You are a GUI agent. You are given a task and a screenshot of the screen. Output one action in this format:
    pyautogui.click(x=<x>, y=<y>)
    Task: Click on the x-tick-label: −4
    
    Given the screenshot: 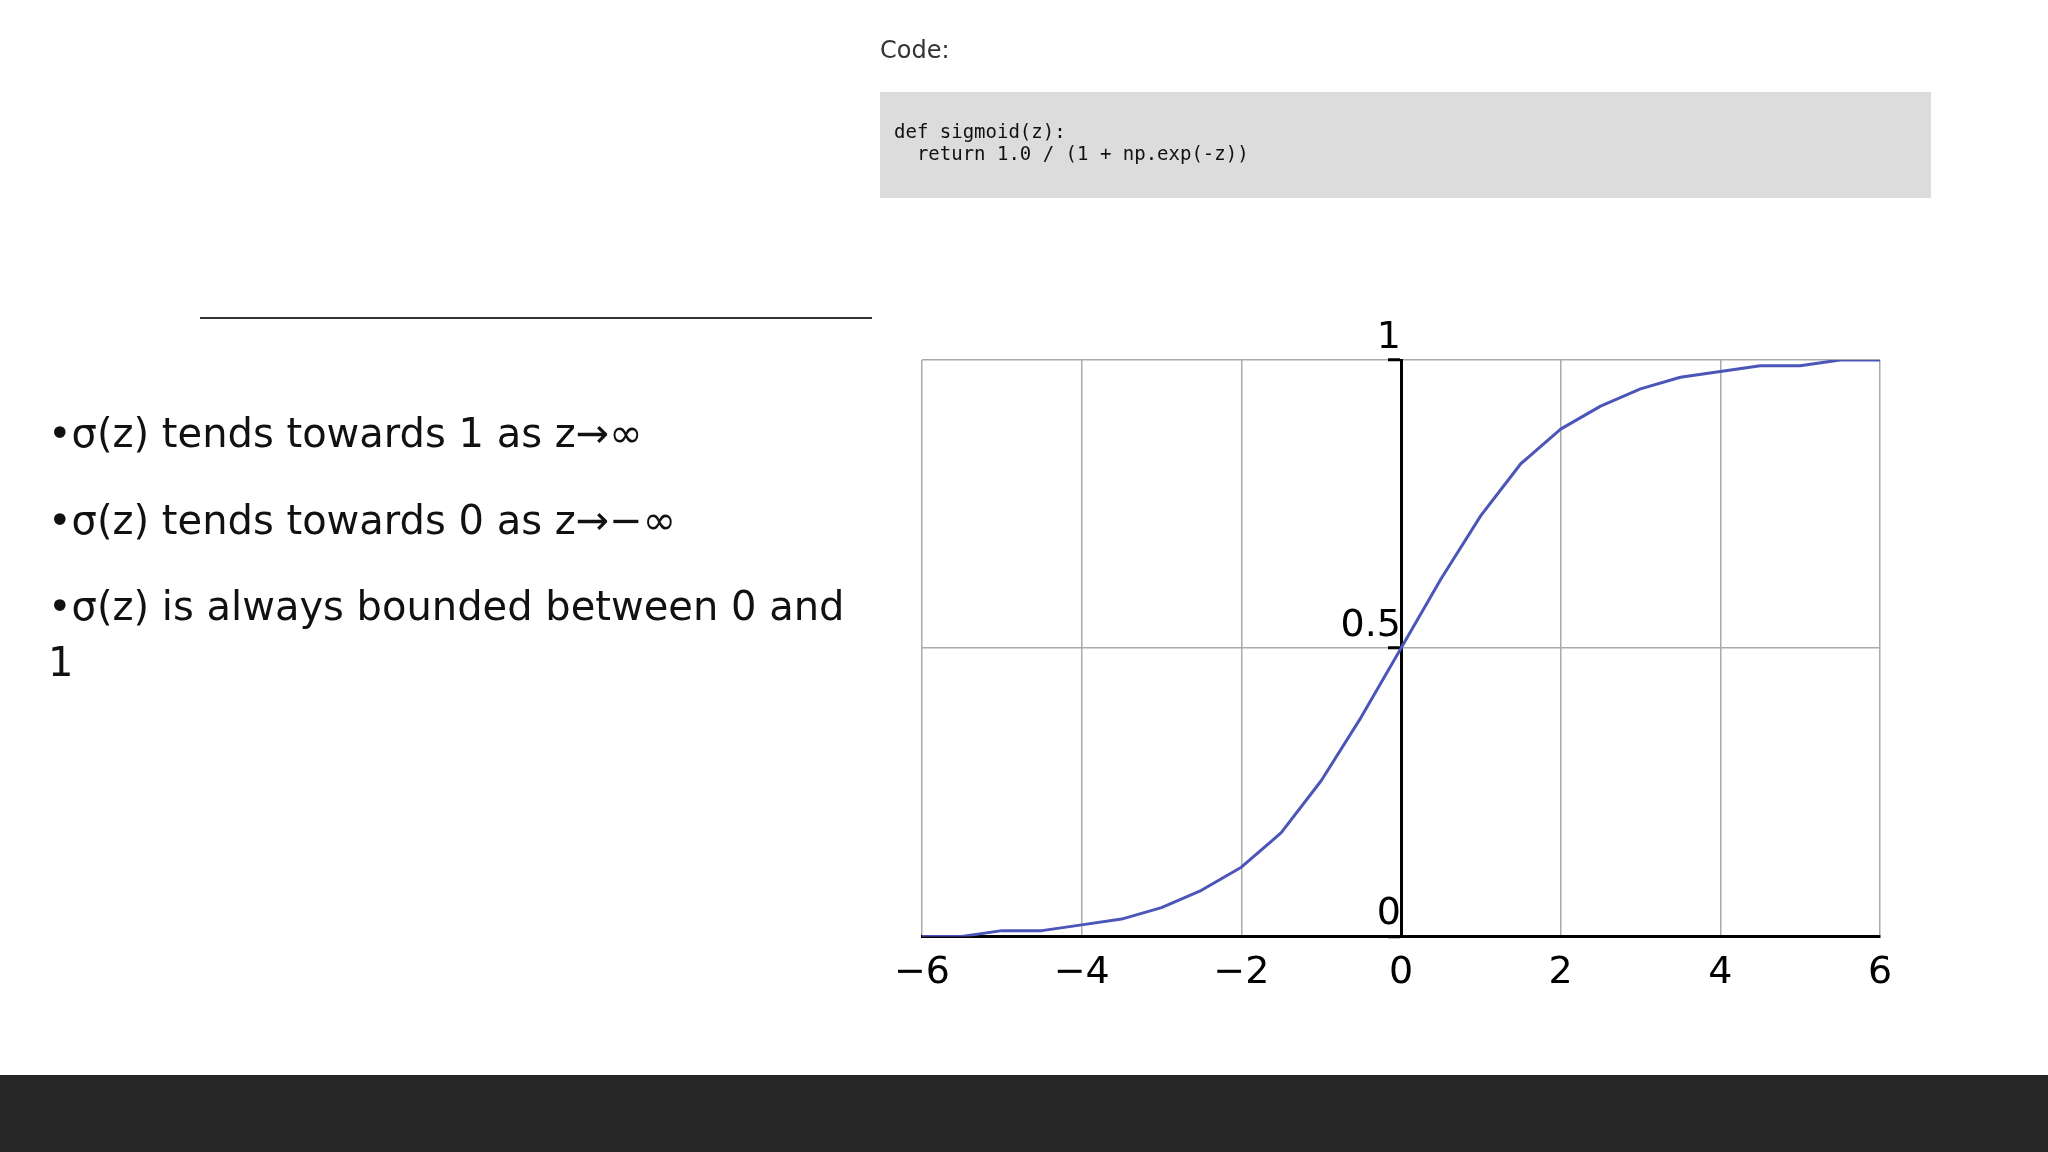 What is the action you would take?
    pyautogui.click(x=1081, y=970)
    